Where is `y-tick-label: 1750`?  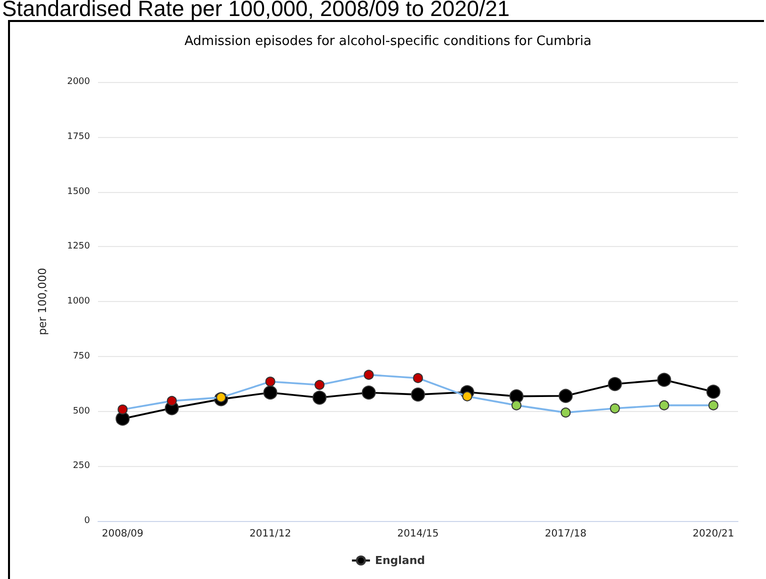
y-tick-label: 1750 is located at coordinates (78, 137).